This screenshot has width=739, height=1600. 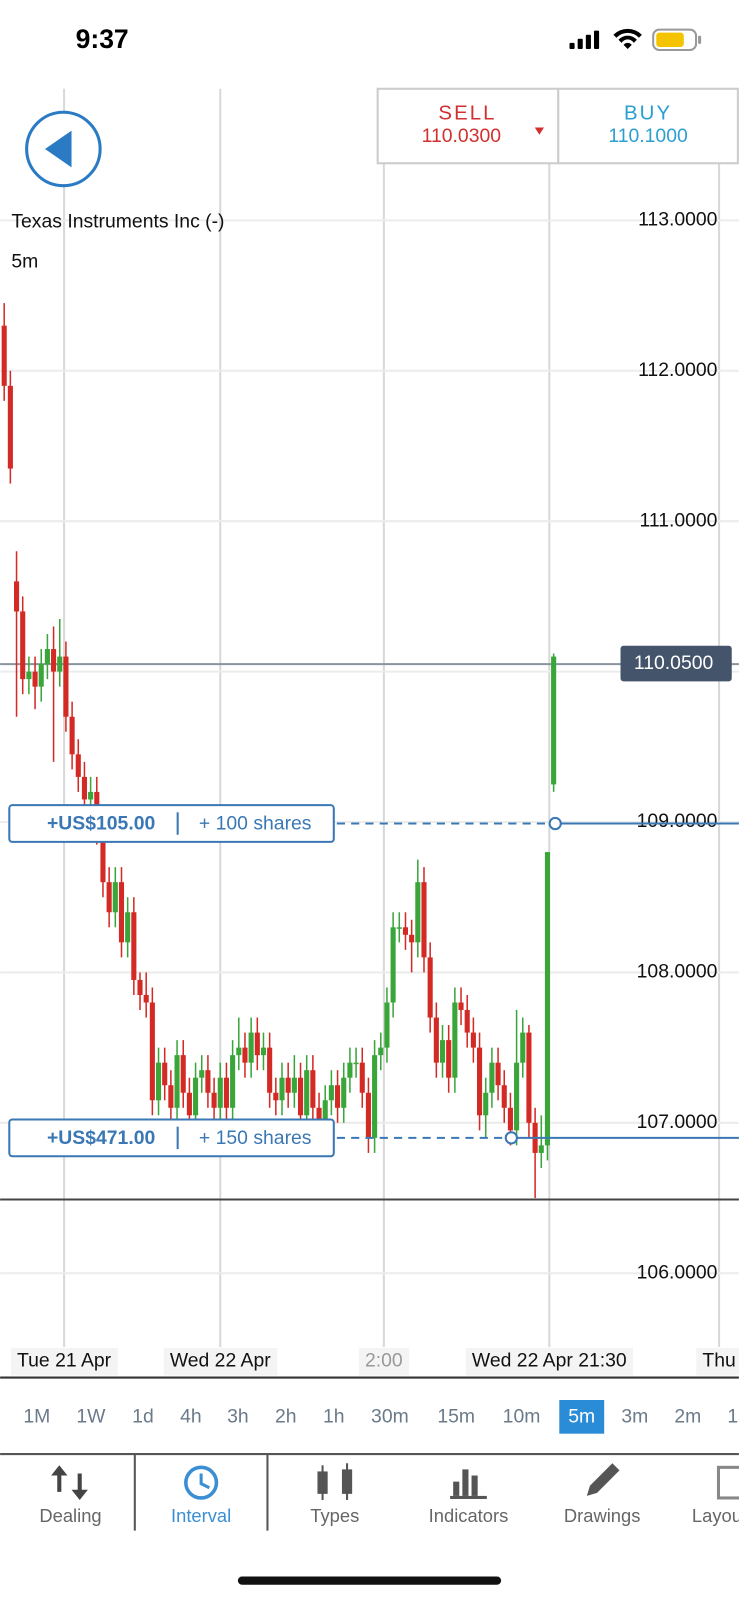 I want to click on tab-label: Interval, so click(x=201, y=1515).